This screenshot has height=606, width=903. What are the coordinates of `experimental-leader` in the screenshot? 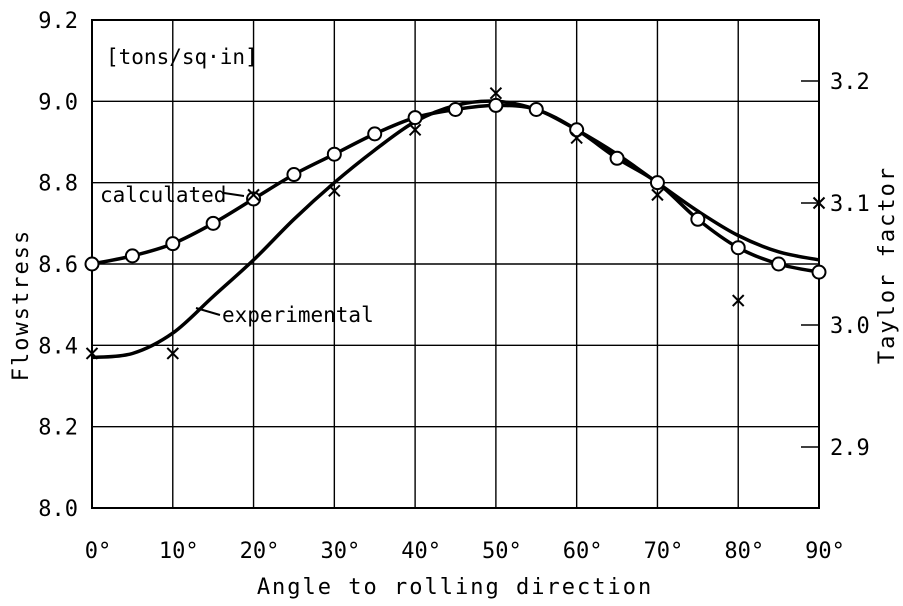 It's located at (208, 311).